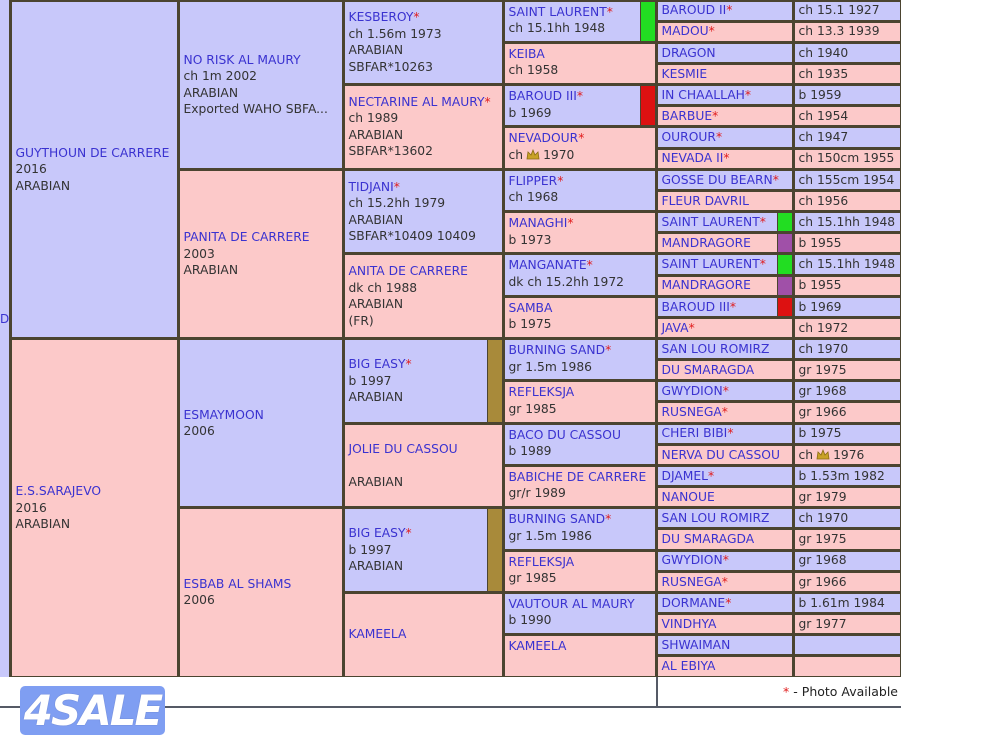 This screenshot has height=756, width=1000. What do you see at coordinates (92, 152) in the screenshot?
I see `horse-name-link: GUYTHOUN DE CARRERE` at bounding box center [92, 152].